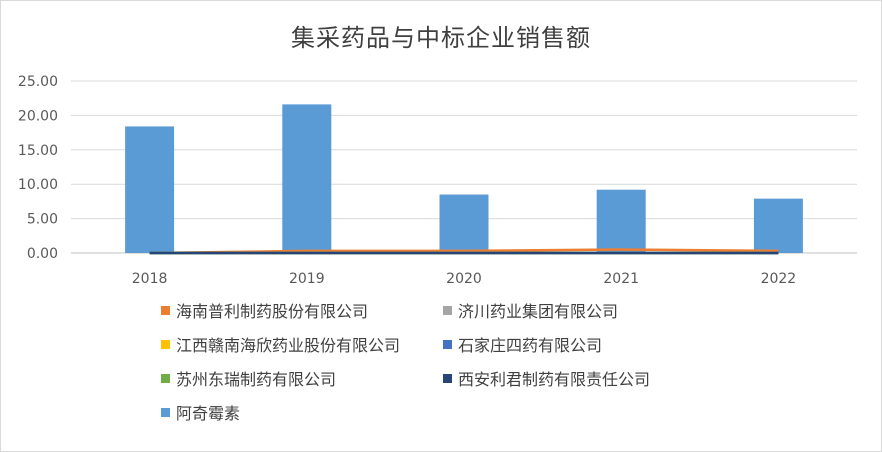  What do you see at coordinates (38, 82) in the screenshot?
I see `y-tick-label: 25.00` at bounding box center [38, 82].